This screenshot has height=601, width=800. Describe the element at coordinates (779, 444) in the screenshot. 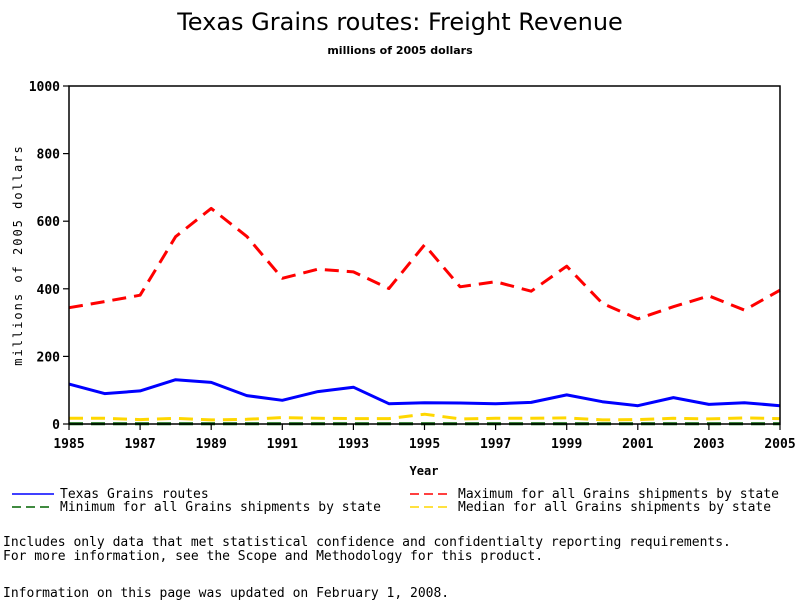

I see `x-tick-label: 2005` at that location.